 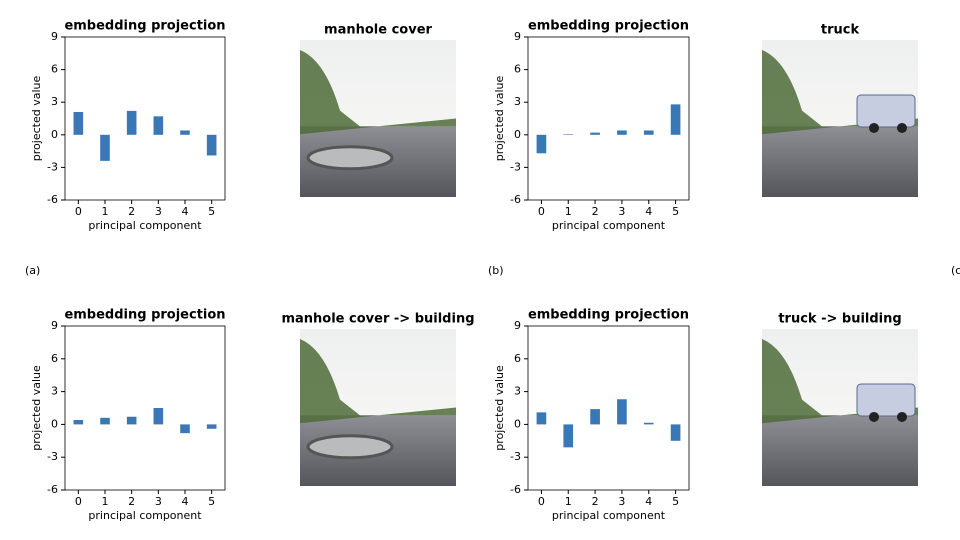 What do you see at coordinates (378, 30) in the screenshot?
I see `image-title: manhole cover` at bounding box center [378, 30].